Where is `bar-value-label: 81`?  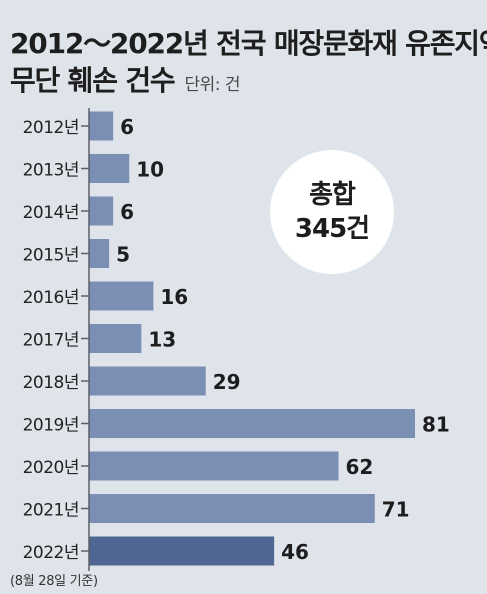
bar-value-label: 81 is located at coordinates (436, 425).